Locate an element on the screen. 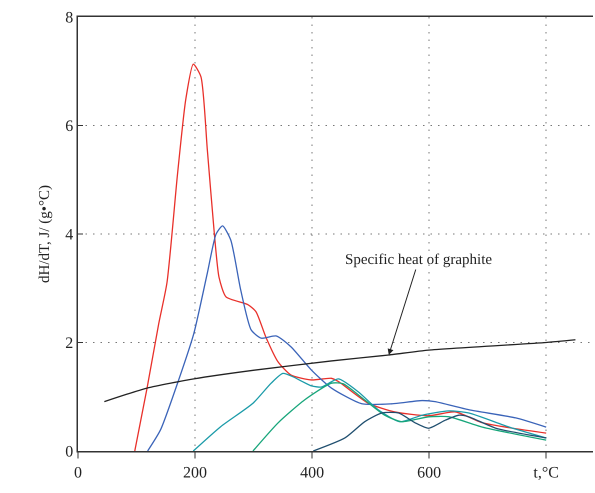 The height and width of the screenshot is (493, 595). y-tick-label: 0 is located at coordinates (69, 452).